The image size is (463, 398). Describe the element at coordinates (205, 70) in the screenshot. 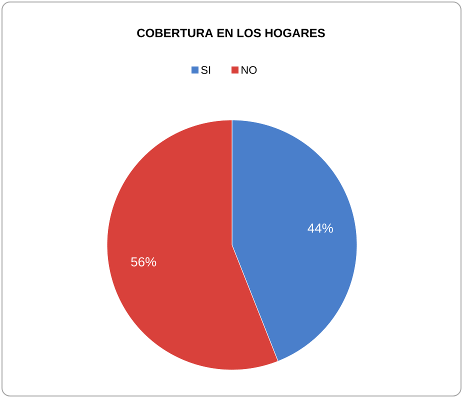

I see `legend-label: SI` at that location.